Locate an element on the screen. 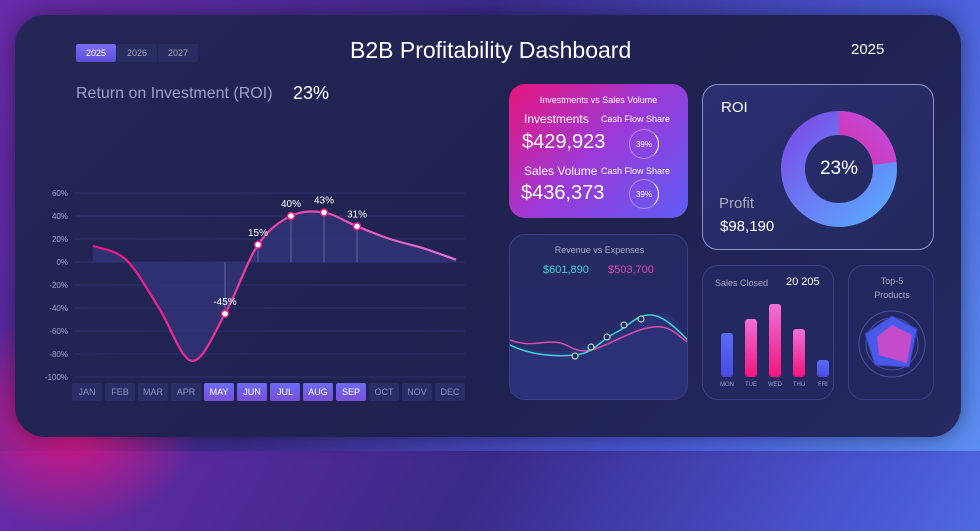 The image size is (980, 531). roi-area is located at coordinates (274, 286).